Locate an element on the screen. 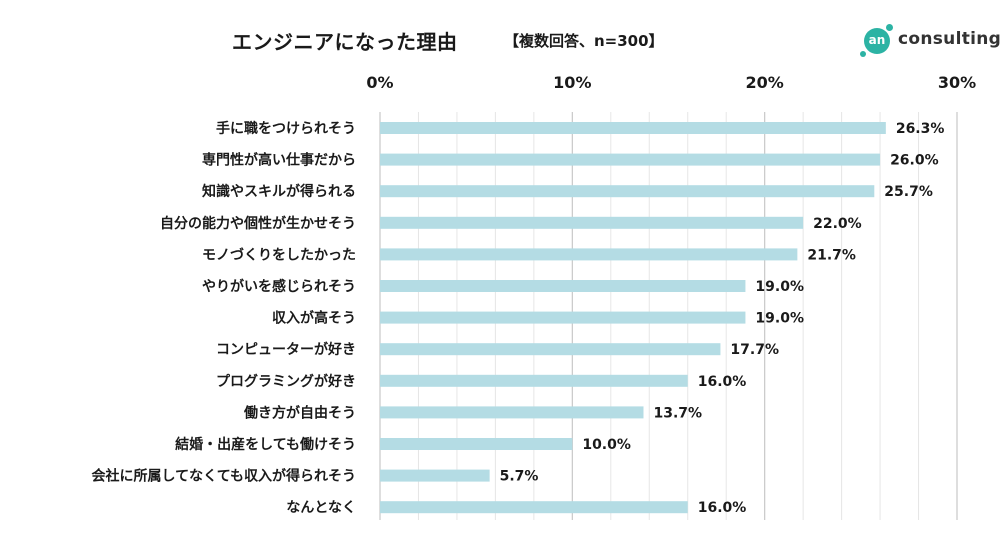 The image size is (1000, 543). category-label: 収入が高そう is located at coordinates (314, 318).